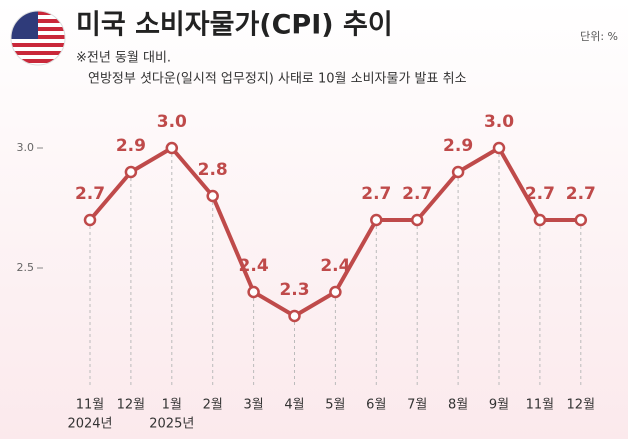  I want to click on value-label: 2.8, so click(213, 170).